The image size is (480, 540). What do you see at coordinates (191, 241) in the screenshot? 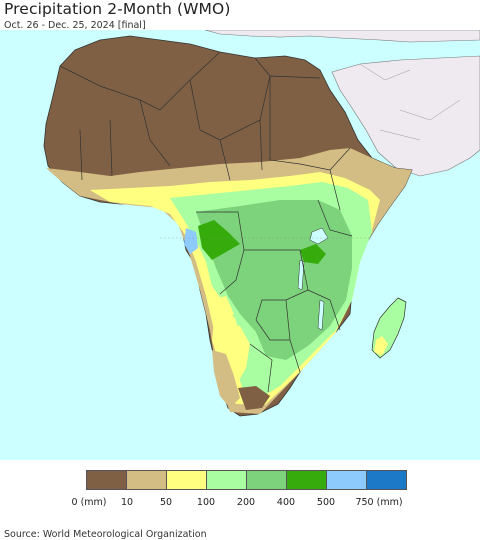
I see `blue-coastal-patch` at bounding box center [191, 241].